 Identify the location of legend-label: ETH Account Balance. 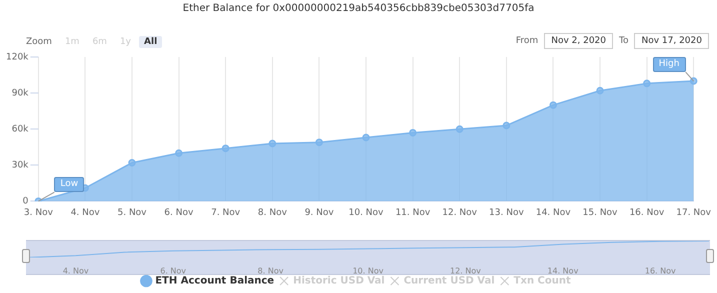
(214, 281).